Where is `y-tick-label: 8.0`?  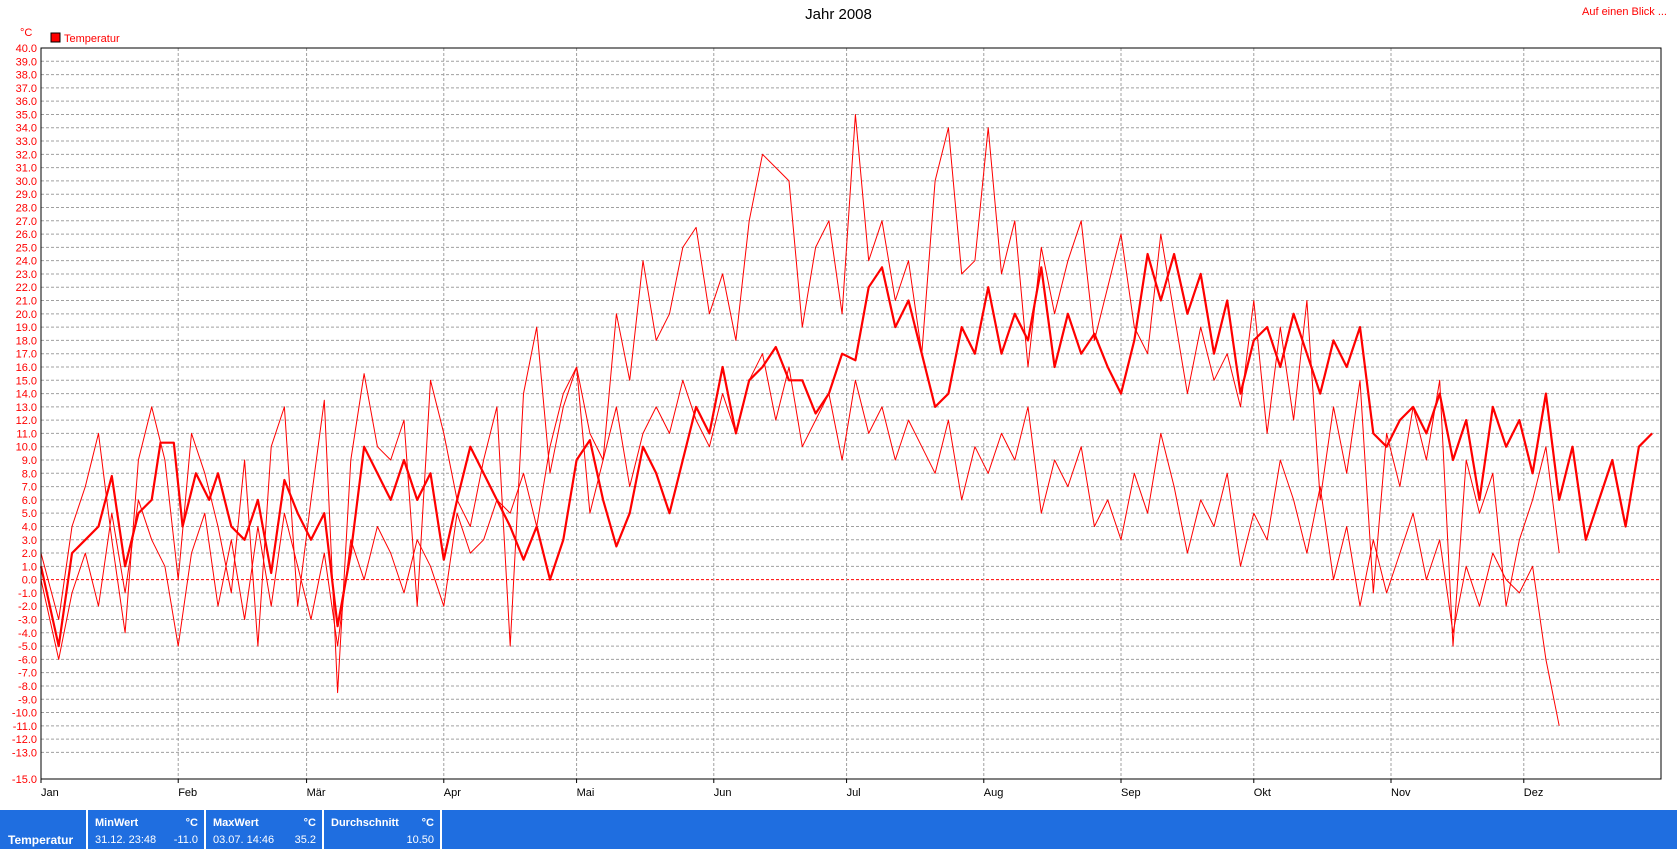 y-tick-label: 8.0 is located at coordinates (29, 474).